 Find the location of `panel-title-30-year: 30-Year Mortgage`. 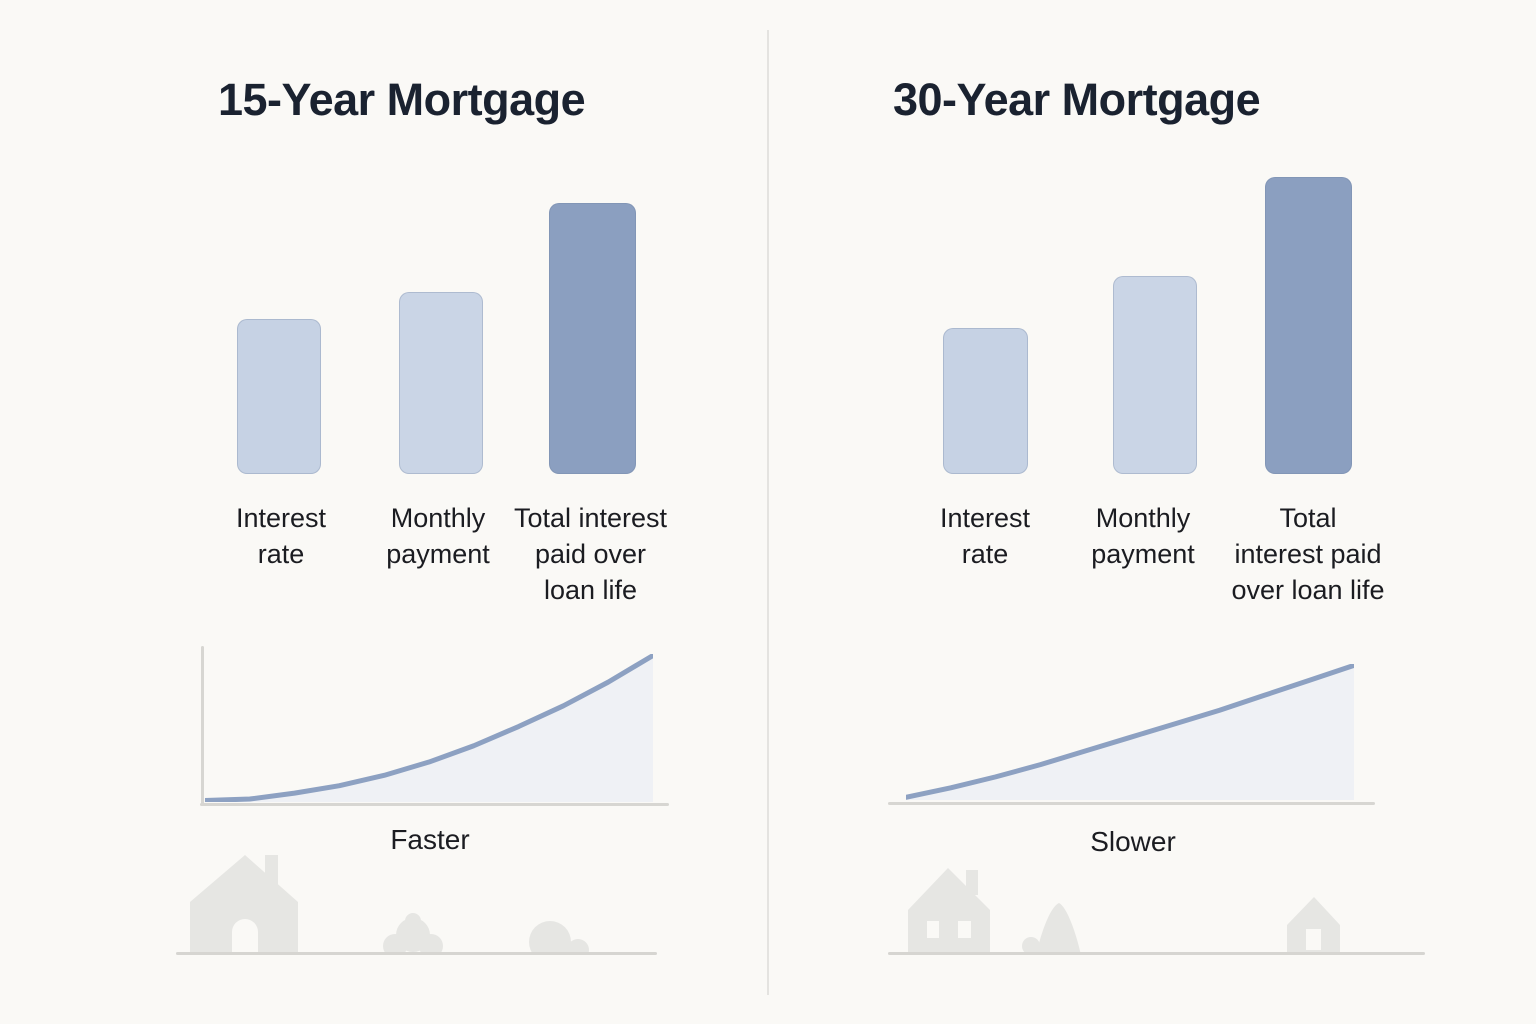

panel-title-30-year: 30-Year Mortgage is located at coordinates (1077, 99).